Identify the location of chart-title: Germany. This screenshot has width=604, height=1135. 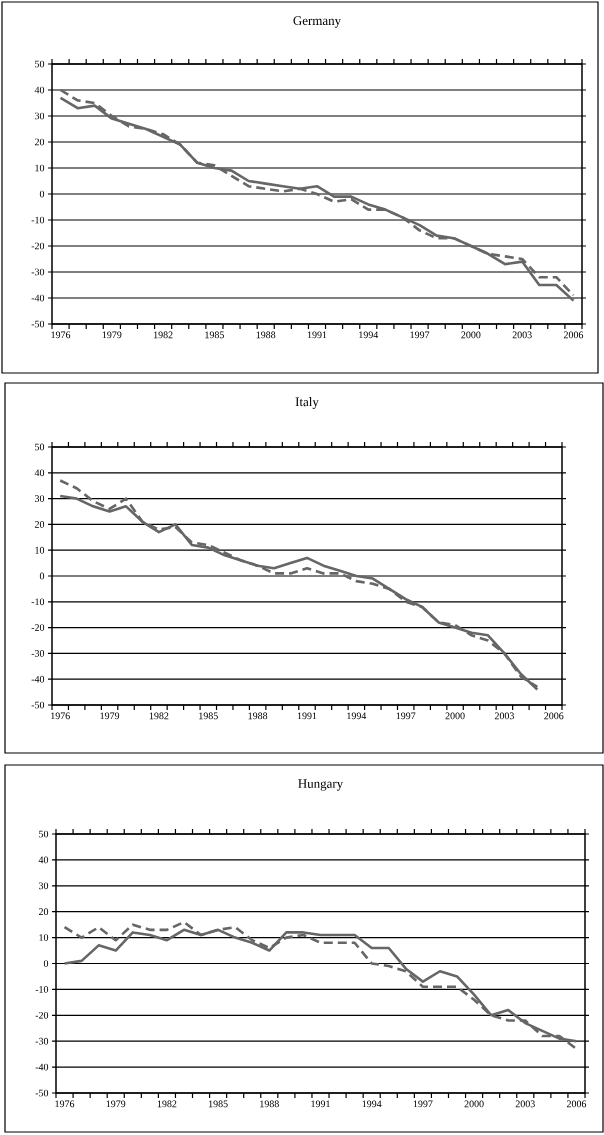
(317, 22).